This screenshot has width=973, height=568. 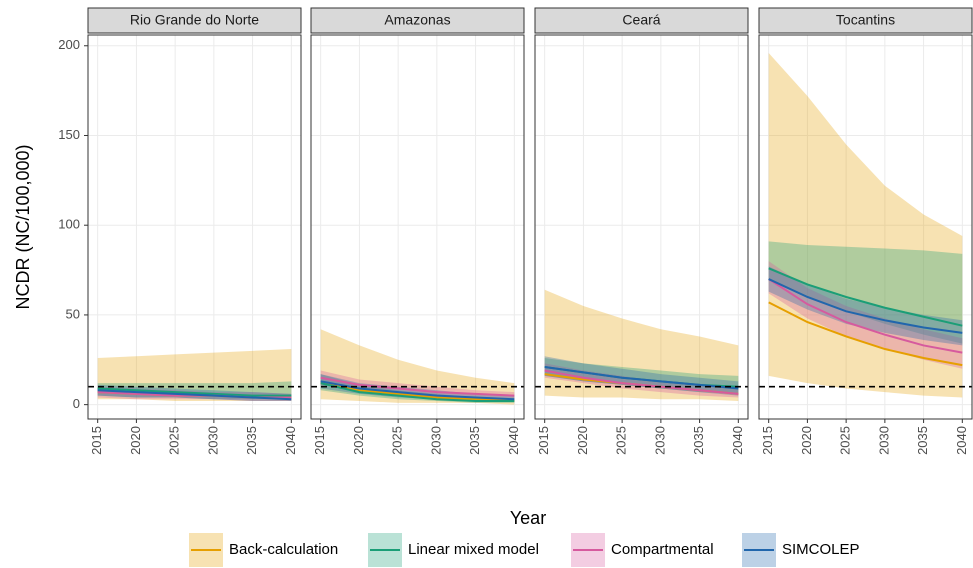 I want to click on x-axis-title: Year, so click(x=528, y=518).